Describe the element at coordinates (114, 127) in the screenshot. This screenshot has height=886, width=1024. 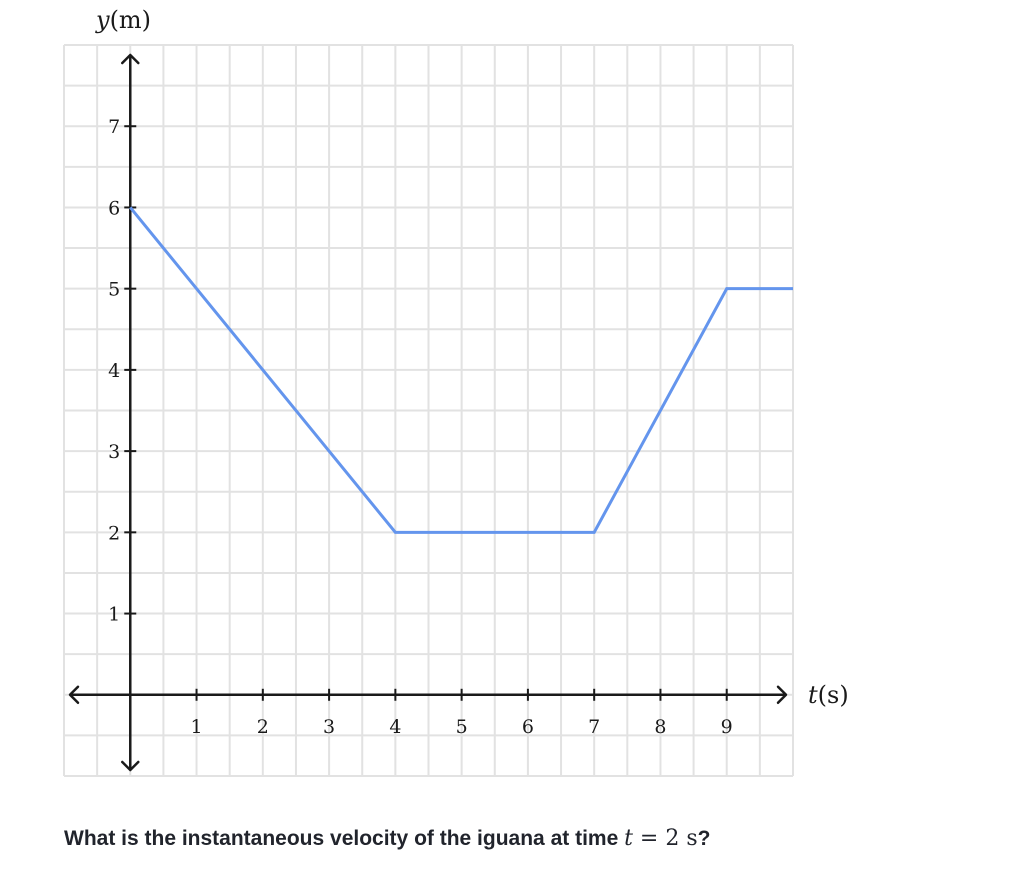
I see `y-tick-label: 7` at that location.